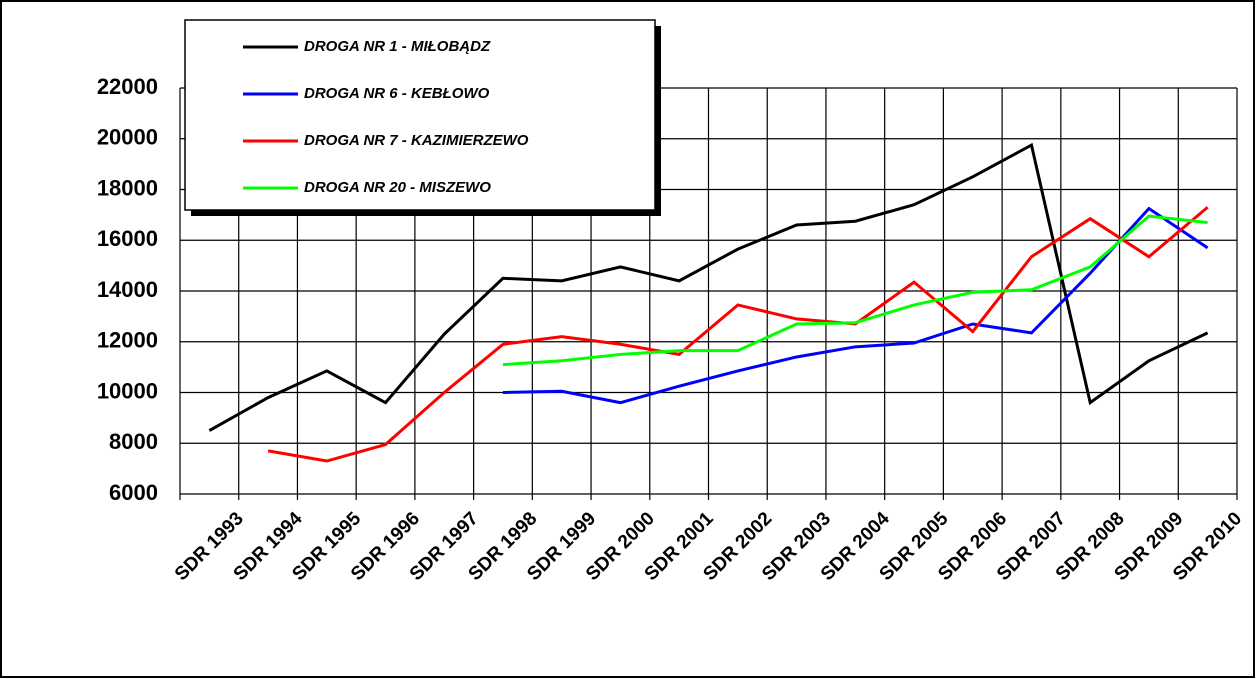  What do you see at coordinates (127, 289) in the screenshot?
I see `y-tick-label: 14000` at bounding box center [127, 289].